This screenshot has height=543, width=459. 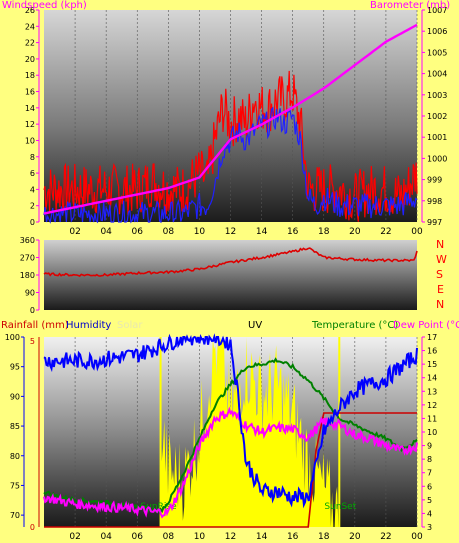 What do you see at coordinates (30, 124) in the screenshot?
I see `wind-tick-label: 12` at bounding box center [30, 124].